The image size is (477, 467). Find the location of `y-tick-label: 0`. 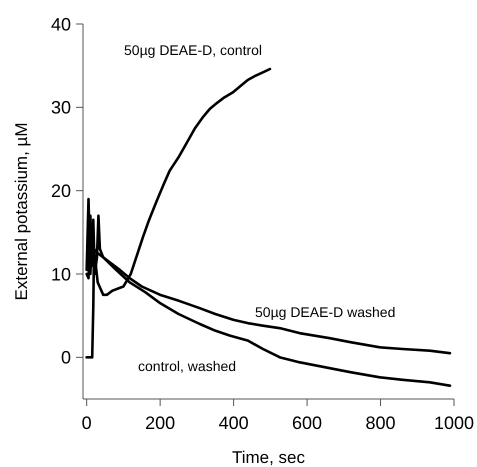

y-tick-label: 0 is located at coordinates (65, 358).